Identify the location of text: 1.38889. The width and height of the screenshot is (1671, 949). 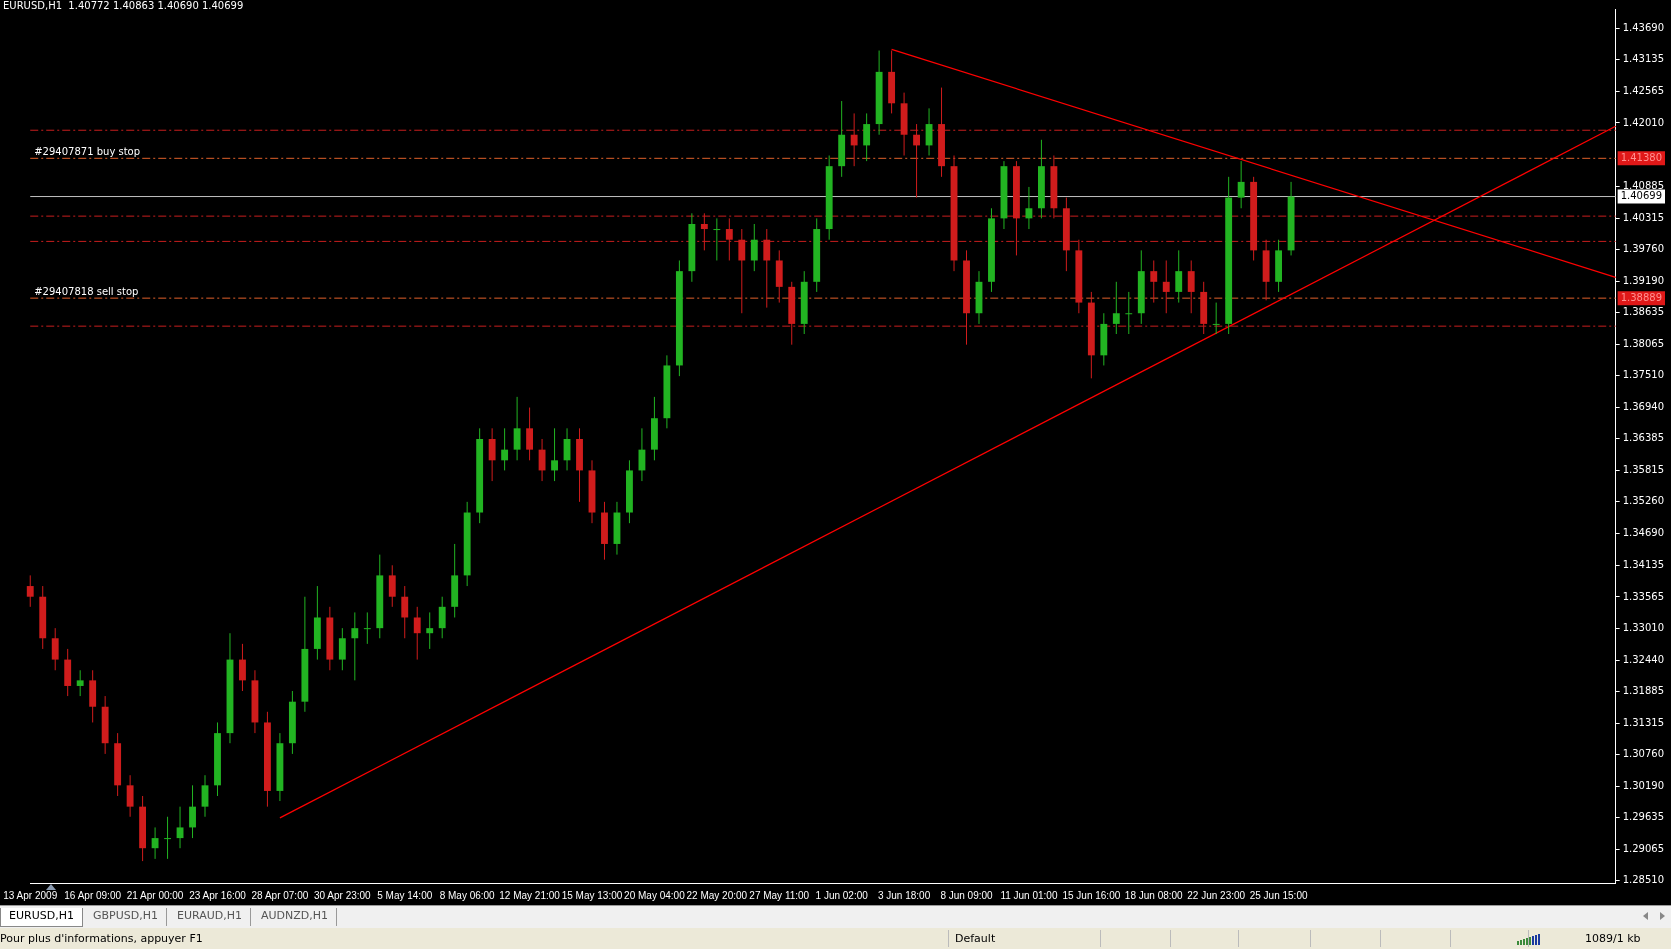
(1641, 297).